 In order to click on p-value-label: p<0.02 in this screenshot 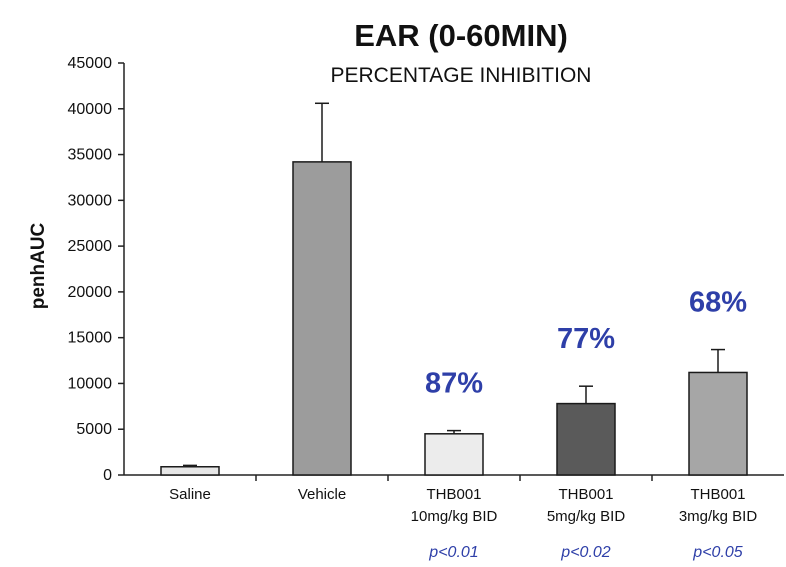, I will do `click(585, 552)`.